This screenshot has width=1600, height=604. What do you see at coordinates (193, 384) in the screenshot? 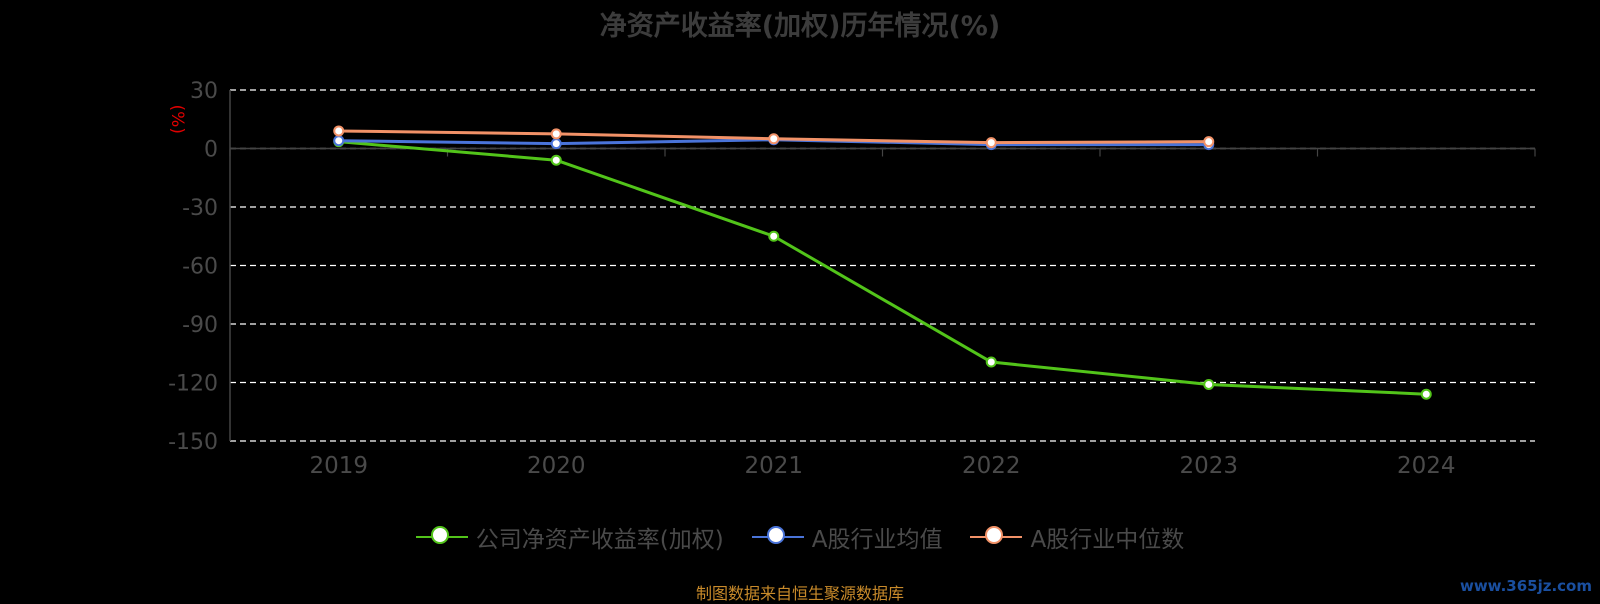
I see `y-tick-label: -120` at bounding box center [193, 384].